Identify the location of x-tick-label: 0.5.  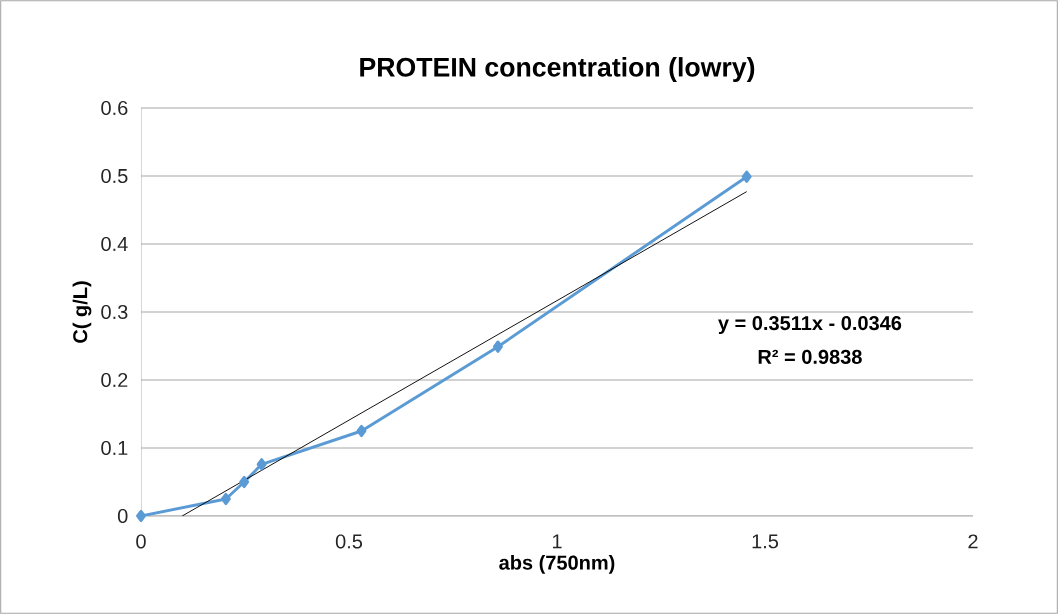
(349, 541).